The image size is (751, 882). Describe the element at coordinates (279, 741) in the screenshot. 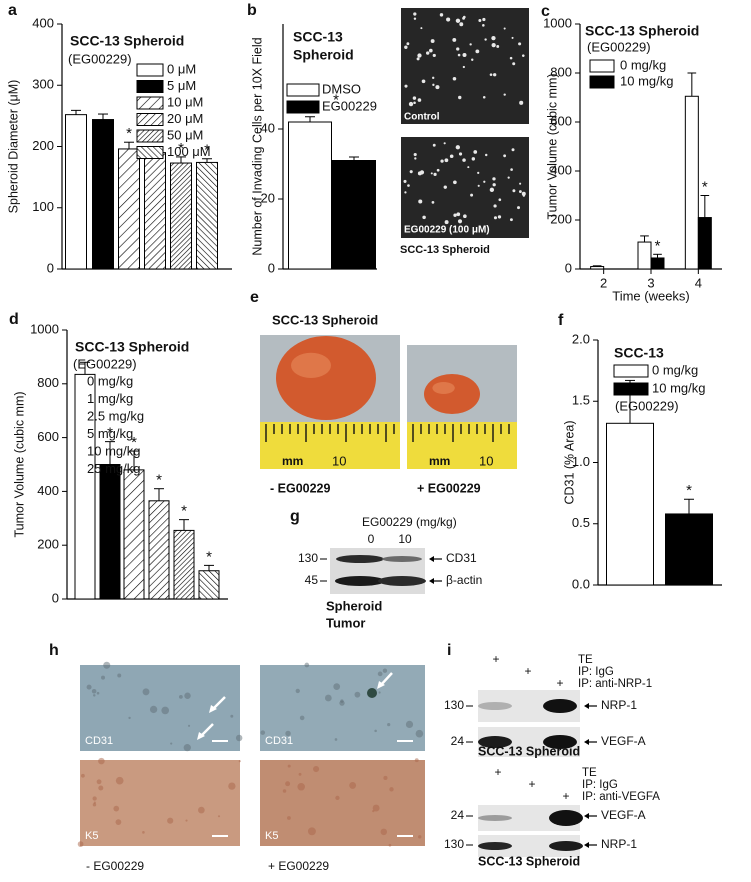

I see `stain-label: CD31` at that location.